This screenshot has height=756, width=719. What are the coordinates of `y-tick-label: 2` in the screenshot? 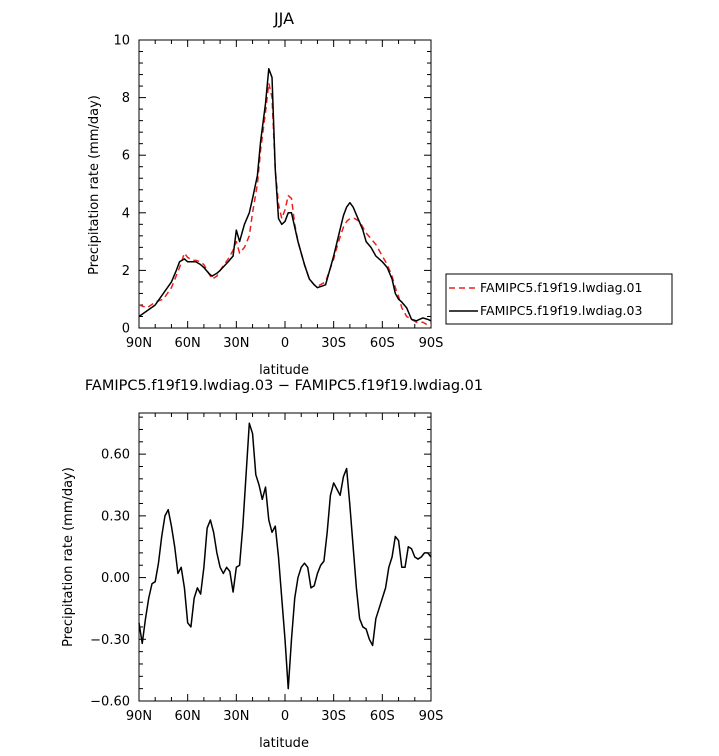 It's located at (126, 271).